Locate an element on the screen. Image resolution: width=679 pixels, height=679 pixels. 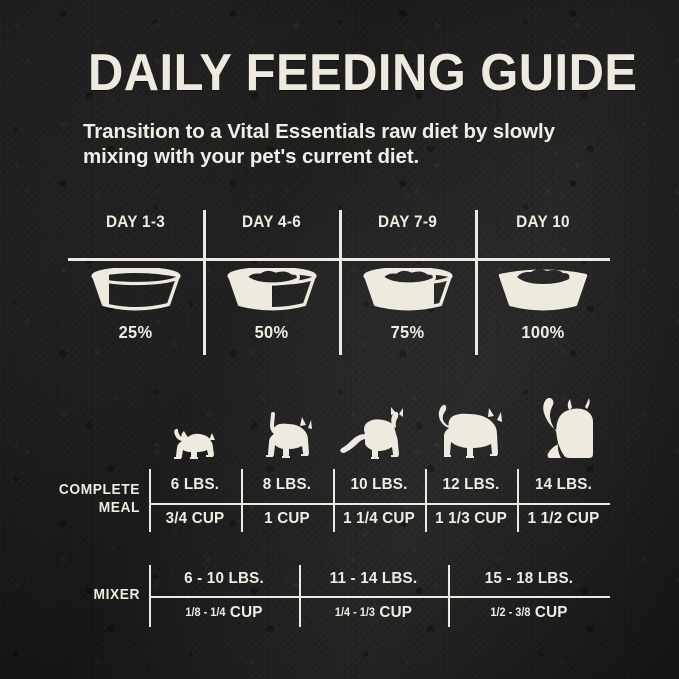
day-range-label: DAY 10 is located at coordinates (543, 222).